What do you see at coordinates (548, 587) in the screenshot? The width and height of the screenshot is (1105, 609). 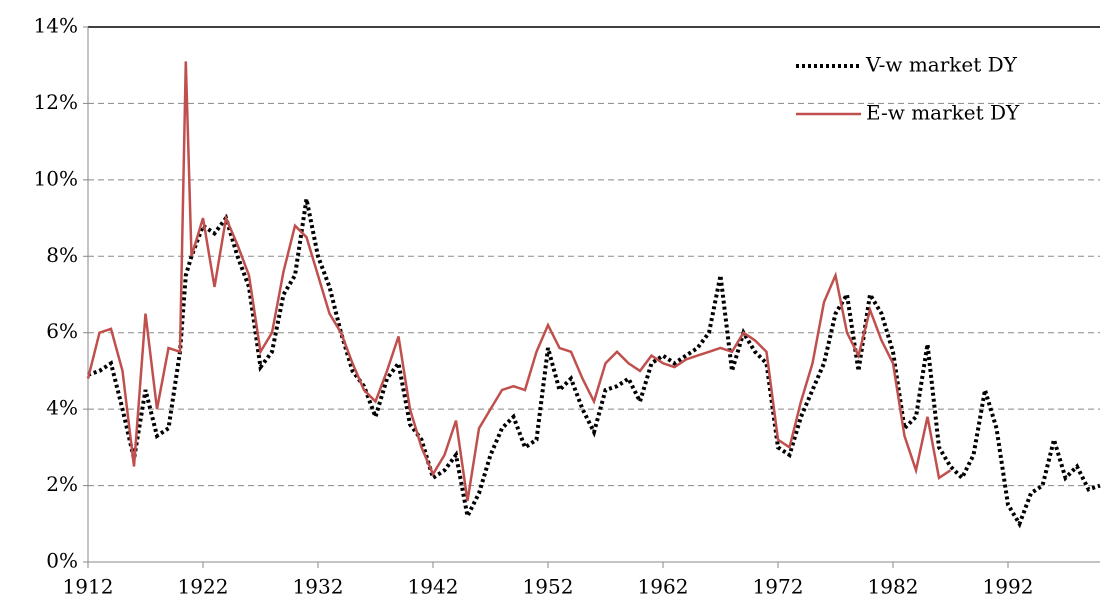 I see `x-tick-label: 1952` at bounding box center [548, 587].